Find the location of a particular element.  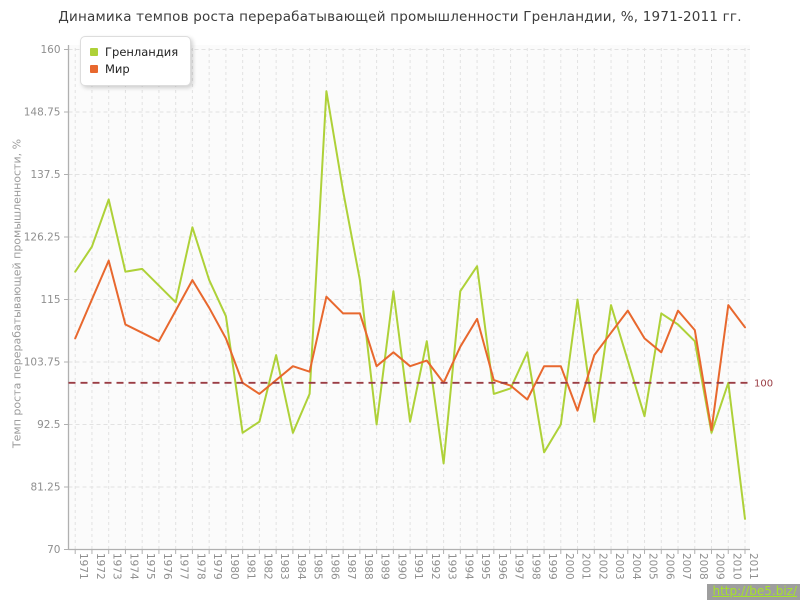

y-tick-label: 126.25 is located at coordinates (42, 238).